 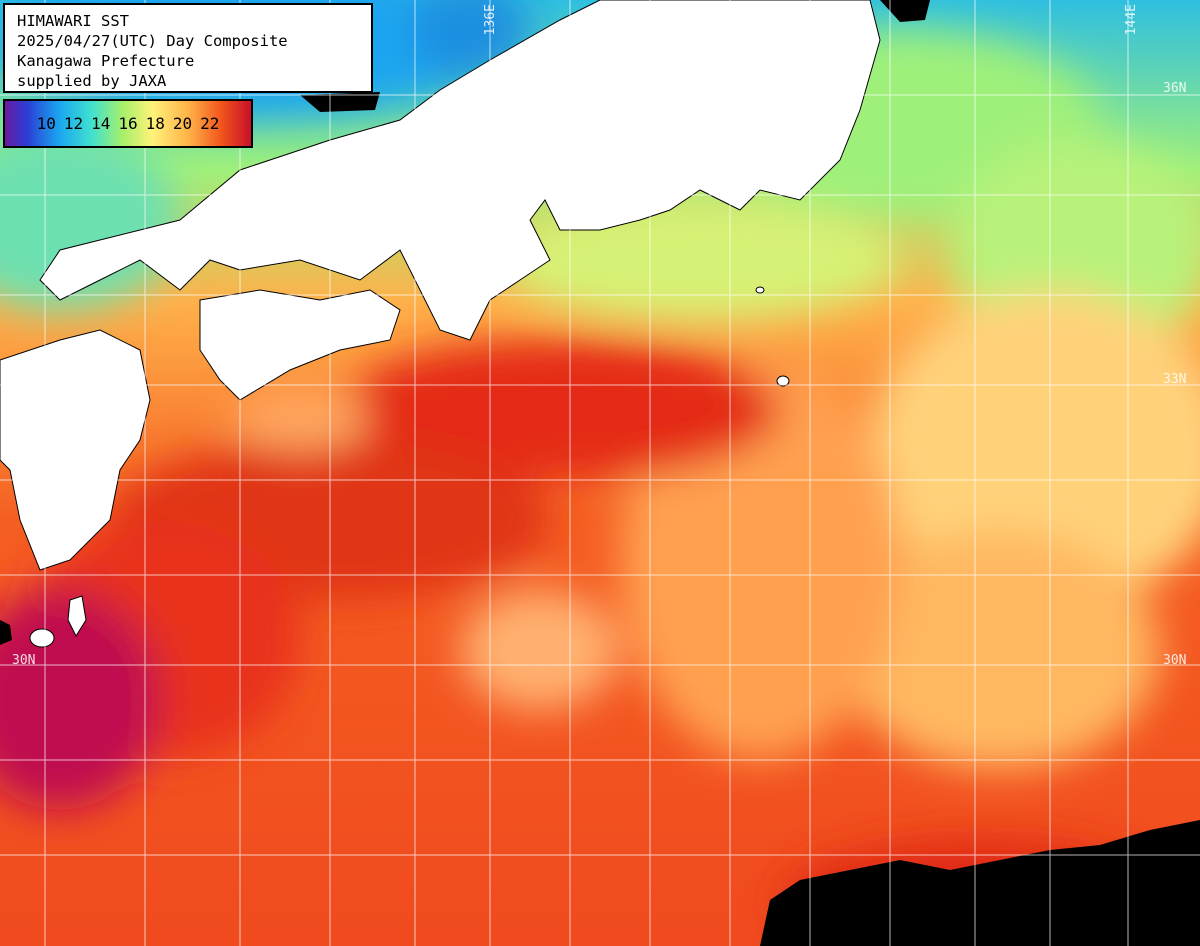 I want to click on legend-tick: 16, so click(x=128, y=123).